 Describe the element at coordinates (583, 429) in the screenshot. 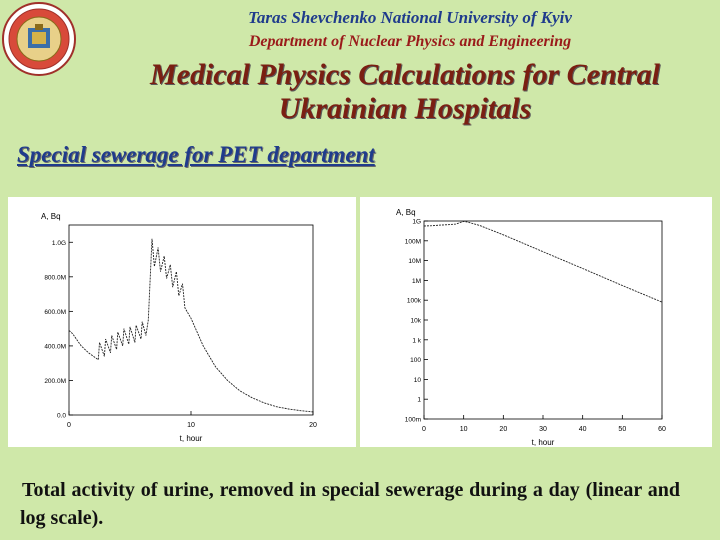

I see `x-tick-label: 40` at that location.